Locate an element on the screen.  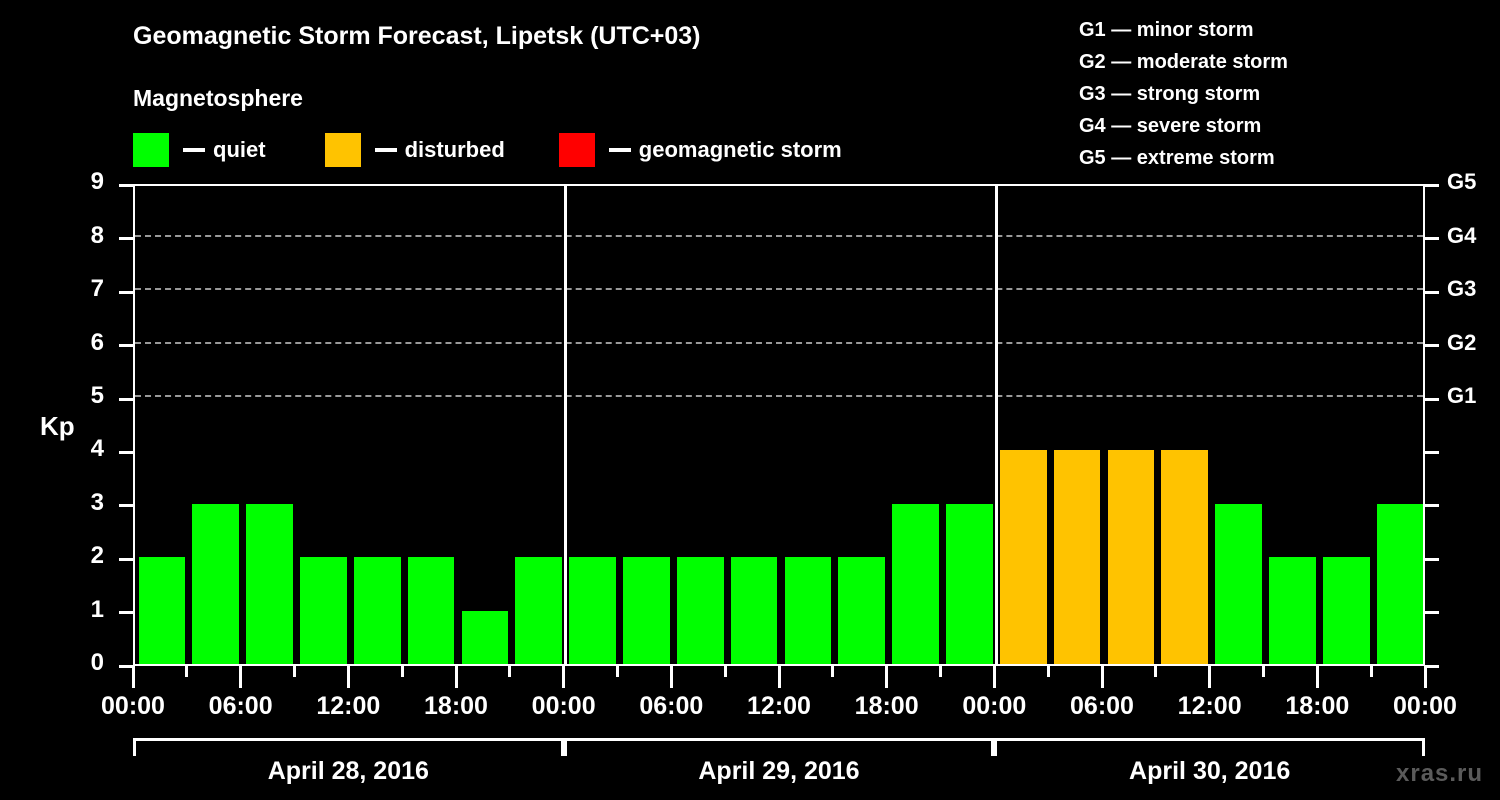
legend-entry-quiet: quiet is located at coordinates (199, 150).